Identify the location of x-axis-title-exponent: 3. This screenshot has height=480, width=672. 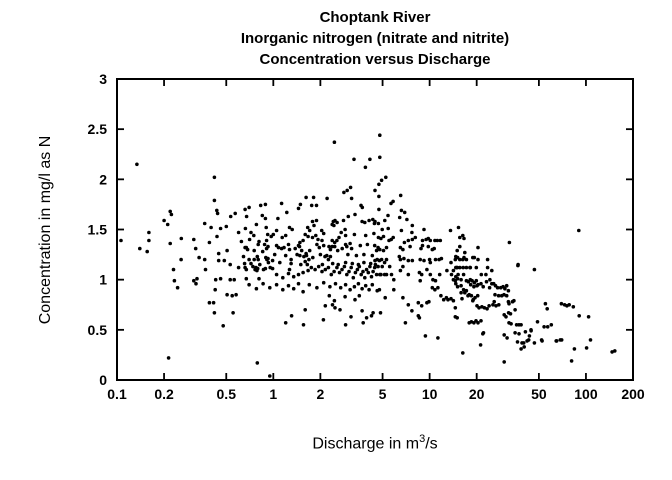
(422, 439).